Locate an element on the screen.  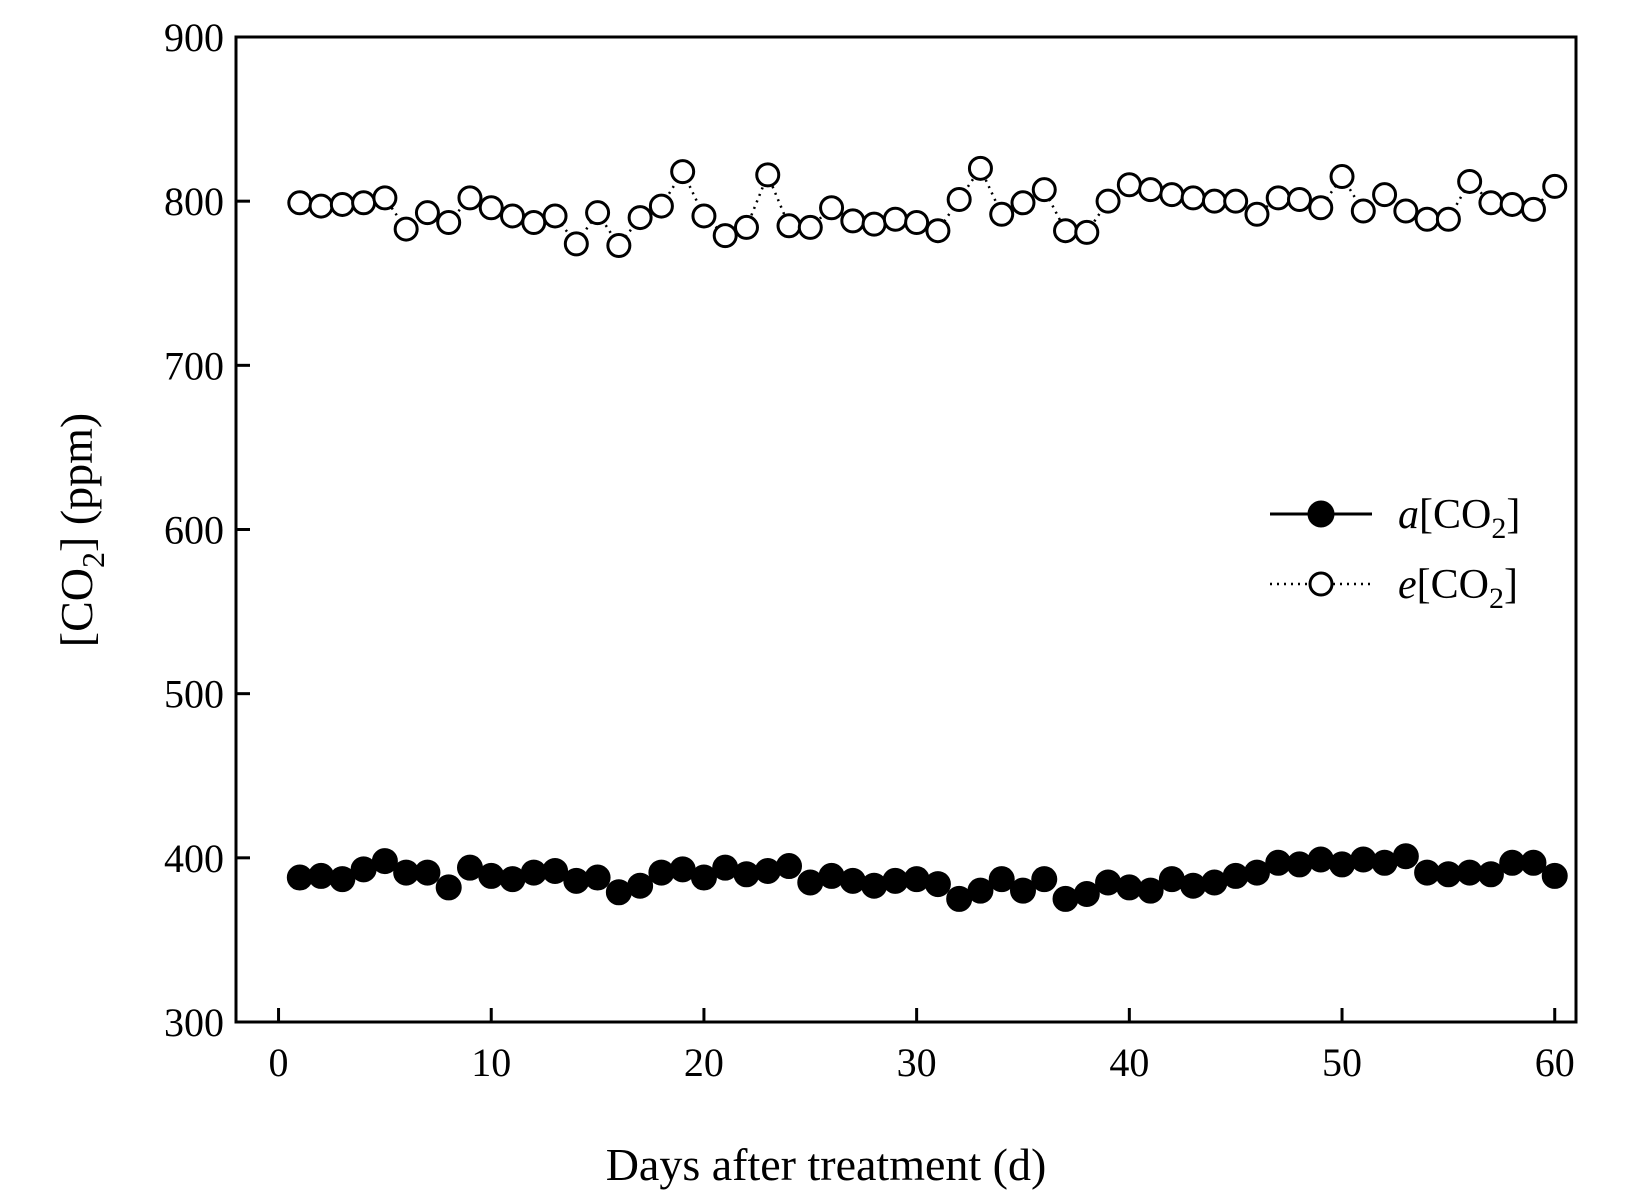
x-tick-label: 60 is located at coordinates (1555, 1062).